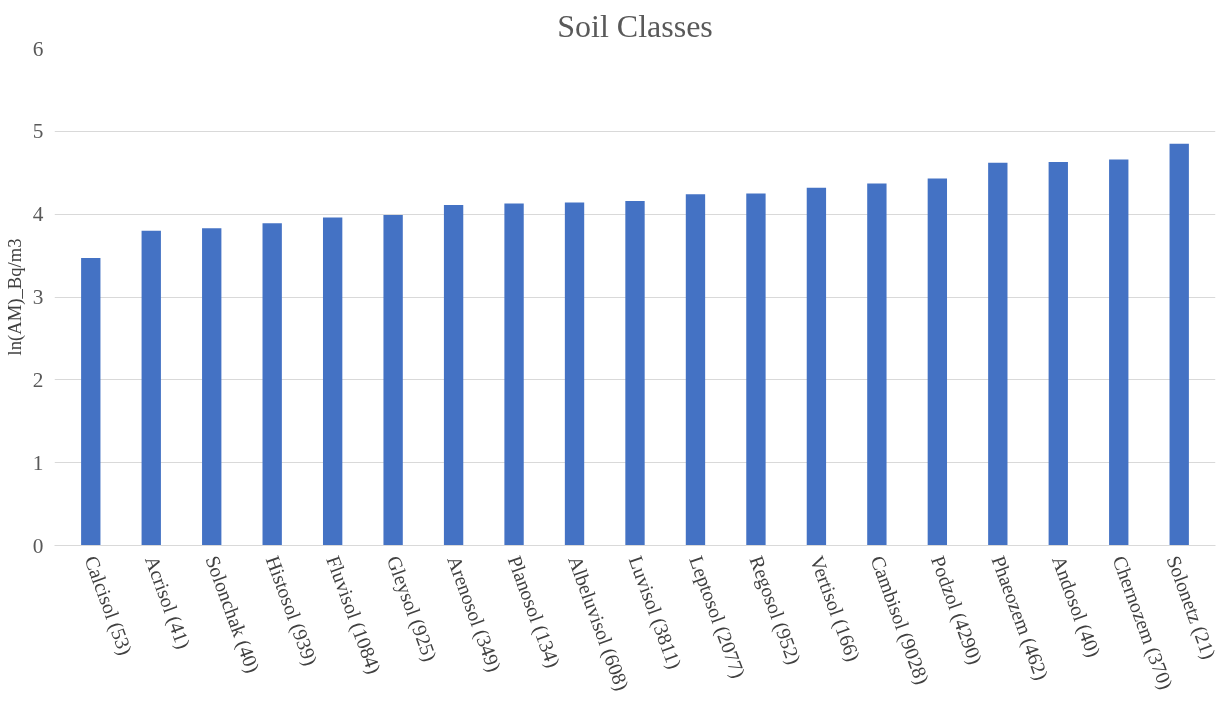  What do you see at coordinates (38, 545) in the screenshot?
I see `y-tick-label: 0` at bounding box center [38, 545].